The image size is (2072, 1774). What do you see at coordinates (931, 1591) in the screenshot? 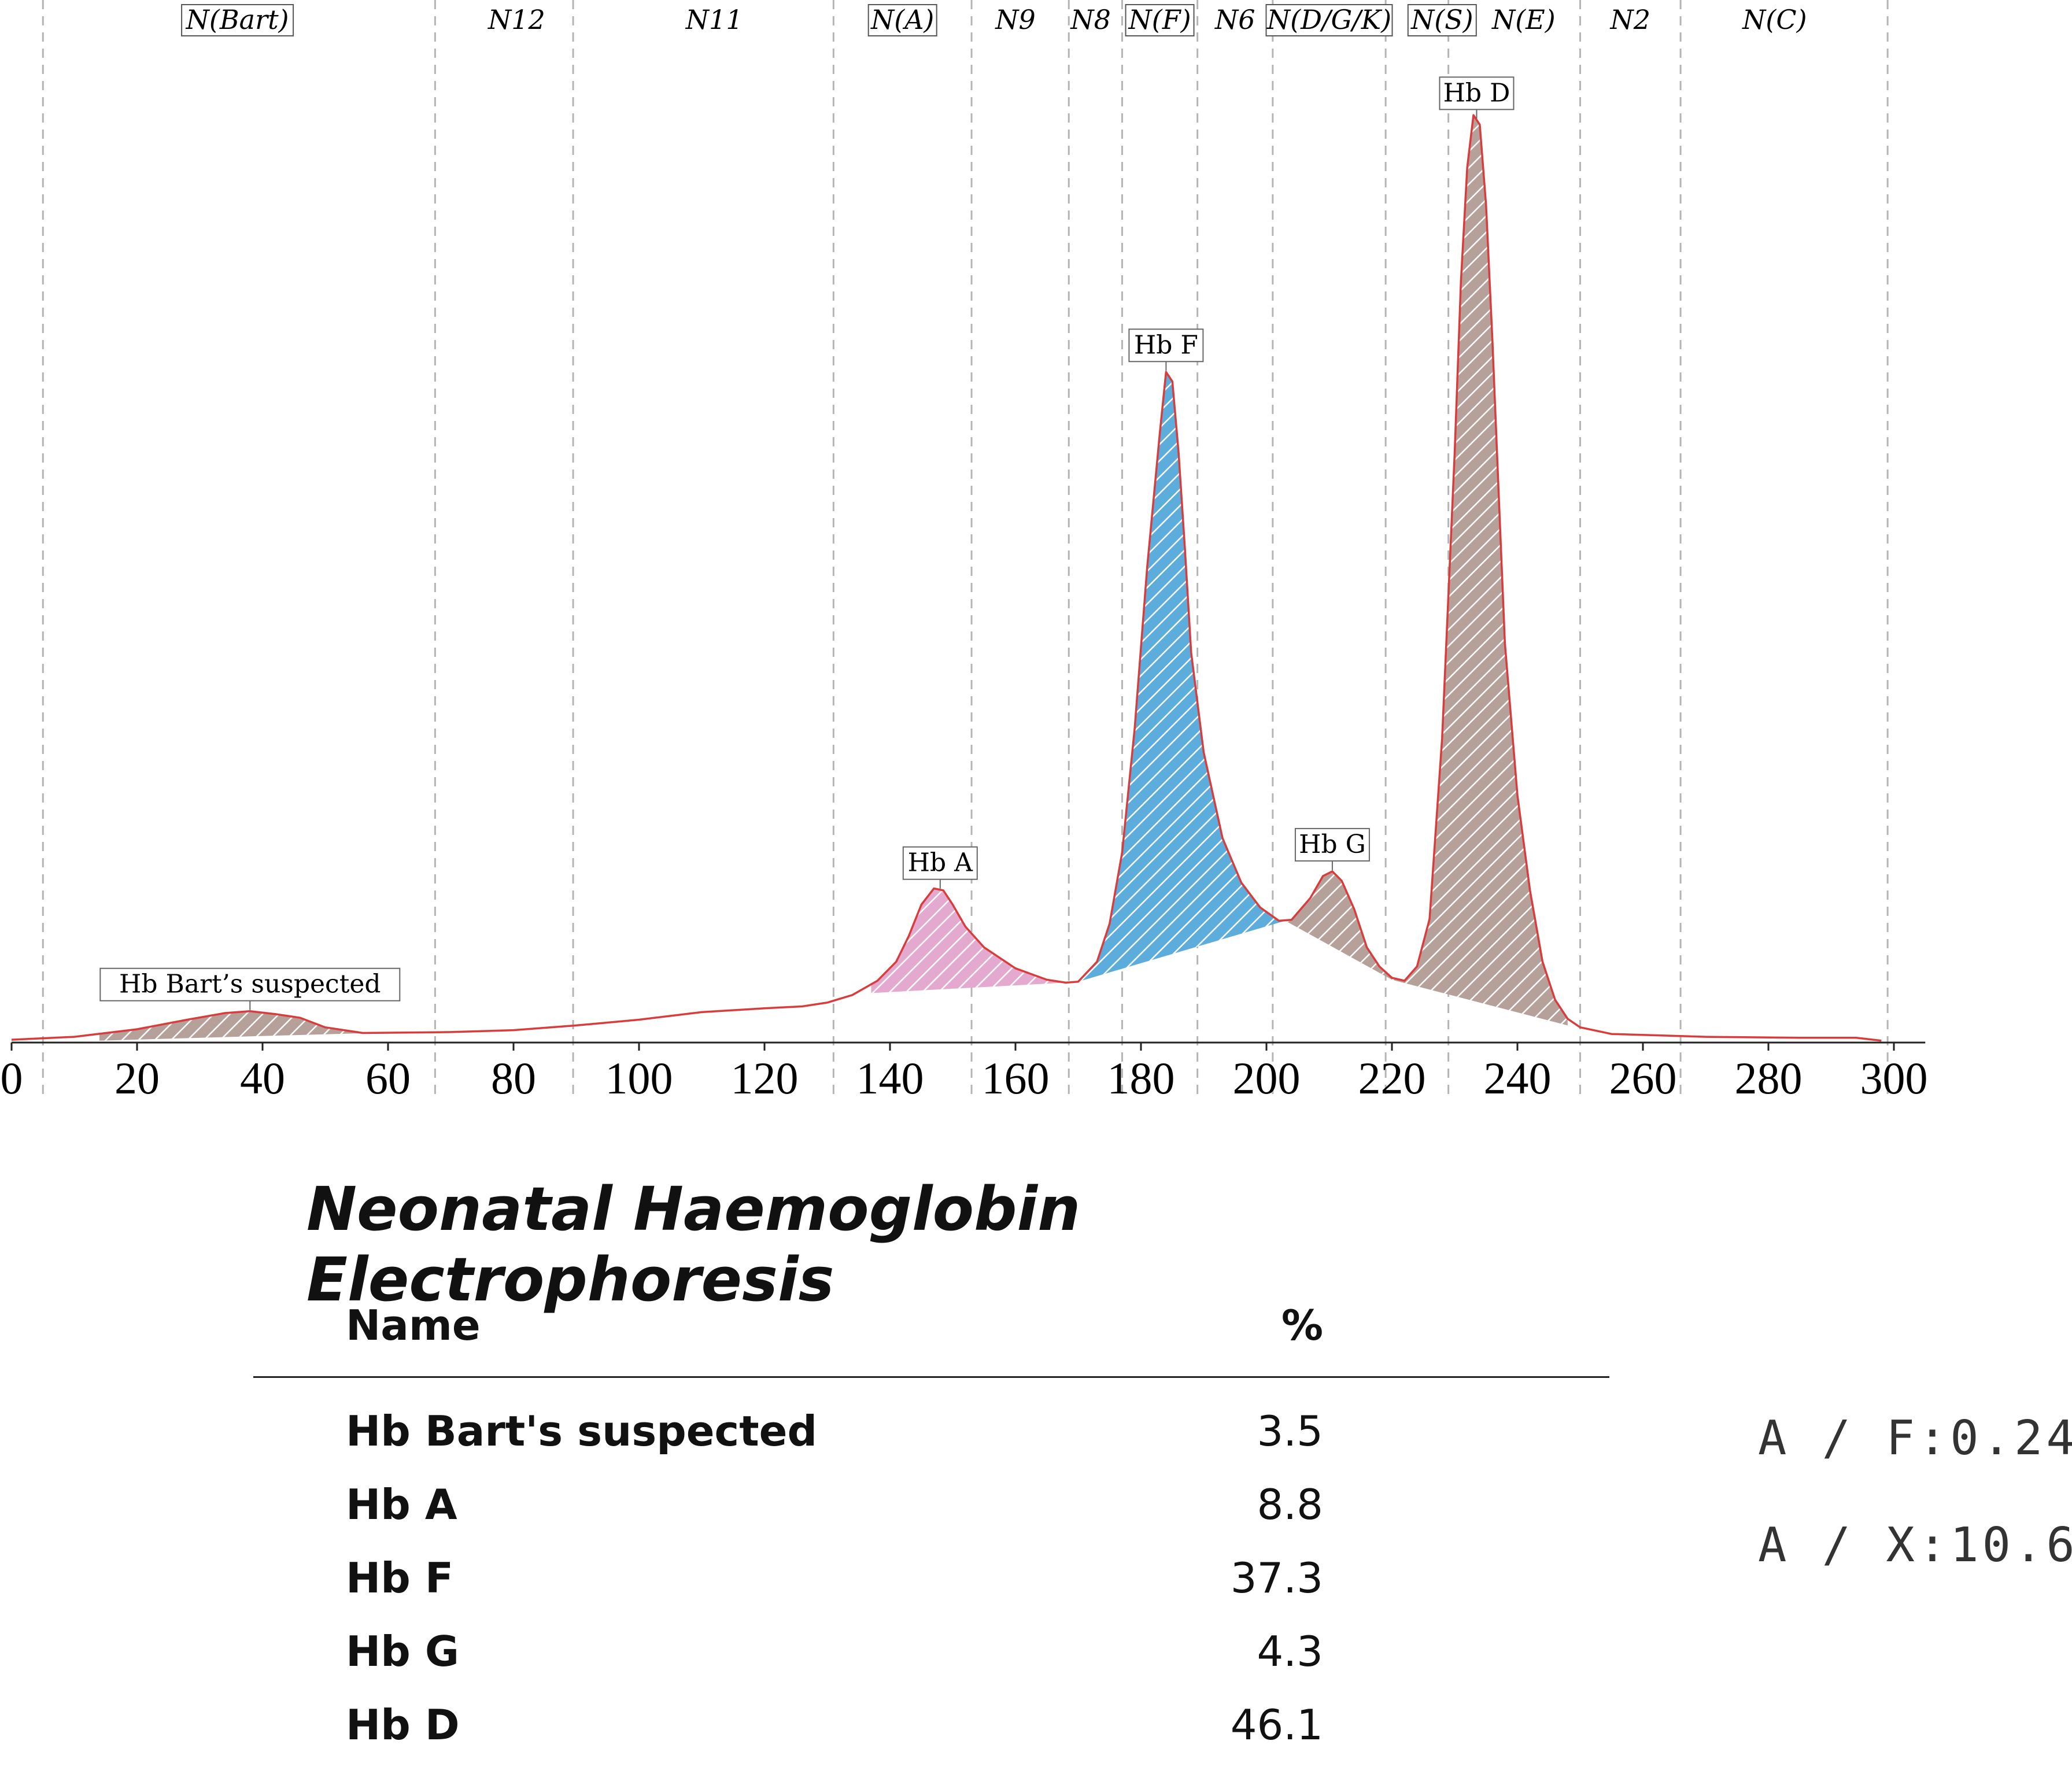
I see `table-row: Hb F 37.3` at bounding box center [931, 1591].